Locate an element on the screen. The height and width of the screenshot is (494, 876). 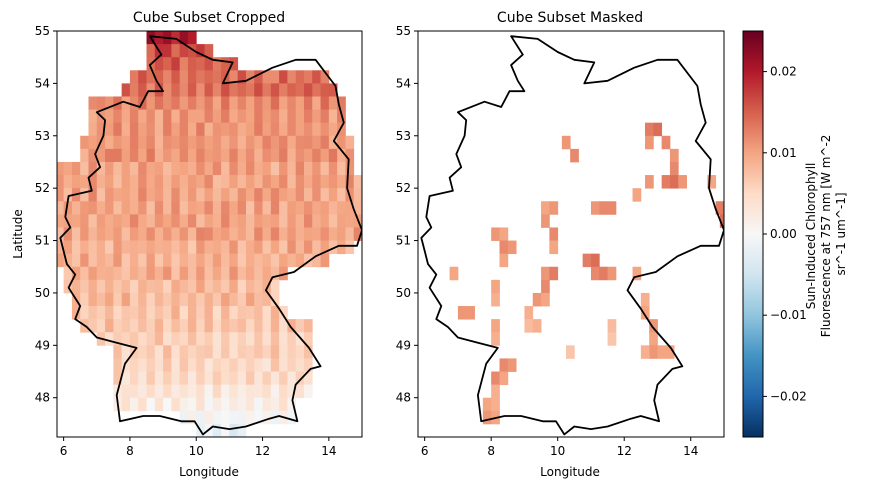
x-tick-label: 8 is located at coordinates (491, 451).